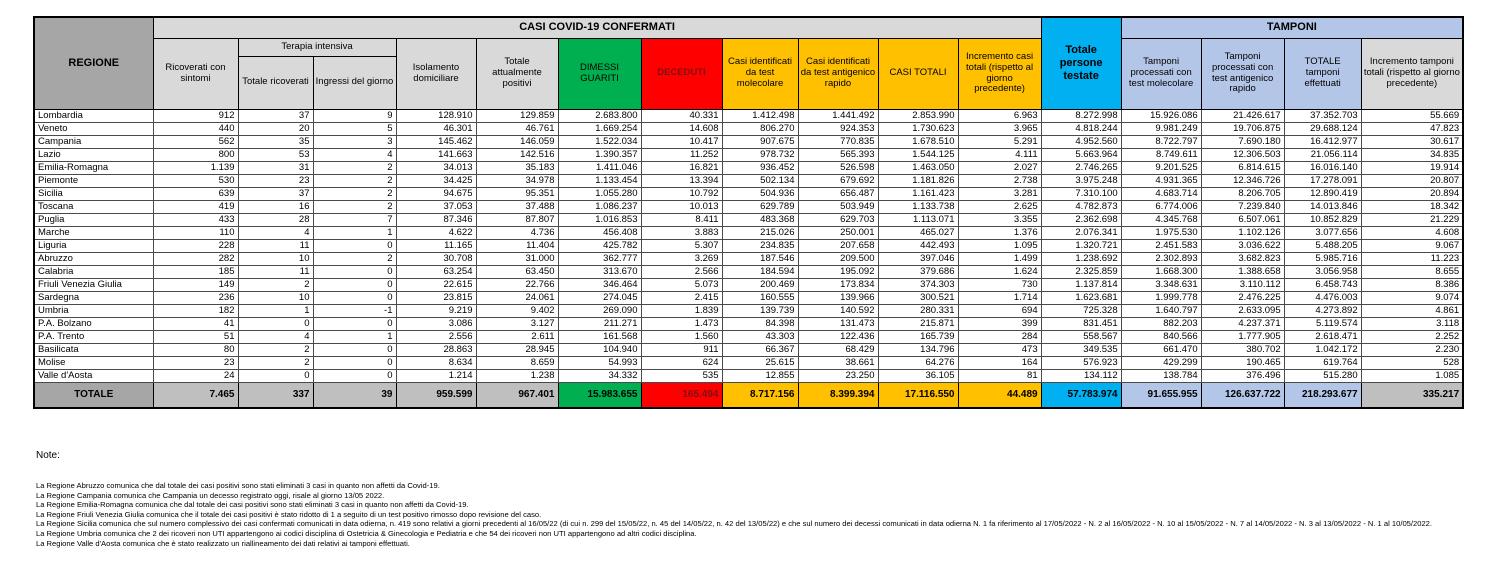 Image resolution: width=1496 pixels, height=587 pixels. I want to click on value-cell: 1.839, so click(681, 310).